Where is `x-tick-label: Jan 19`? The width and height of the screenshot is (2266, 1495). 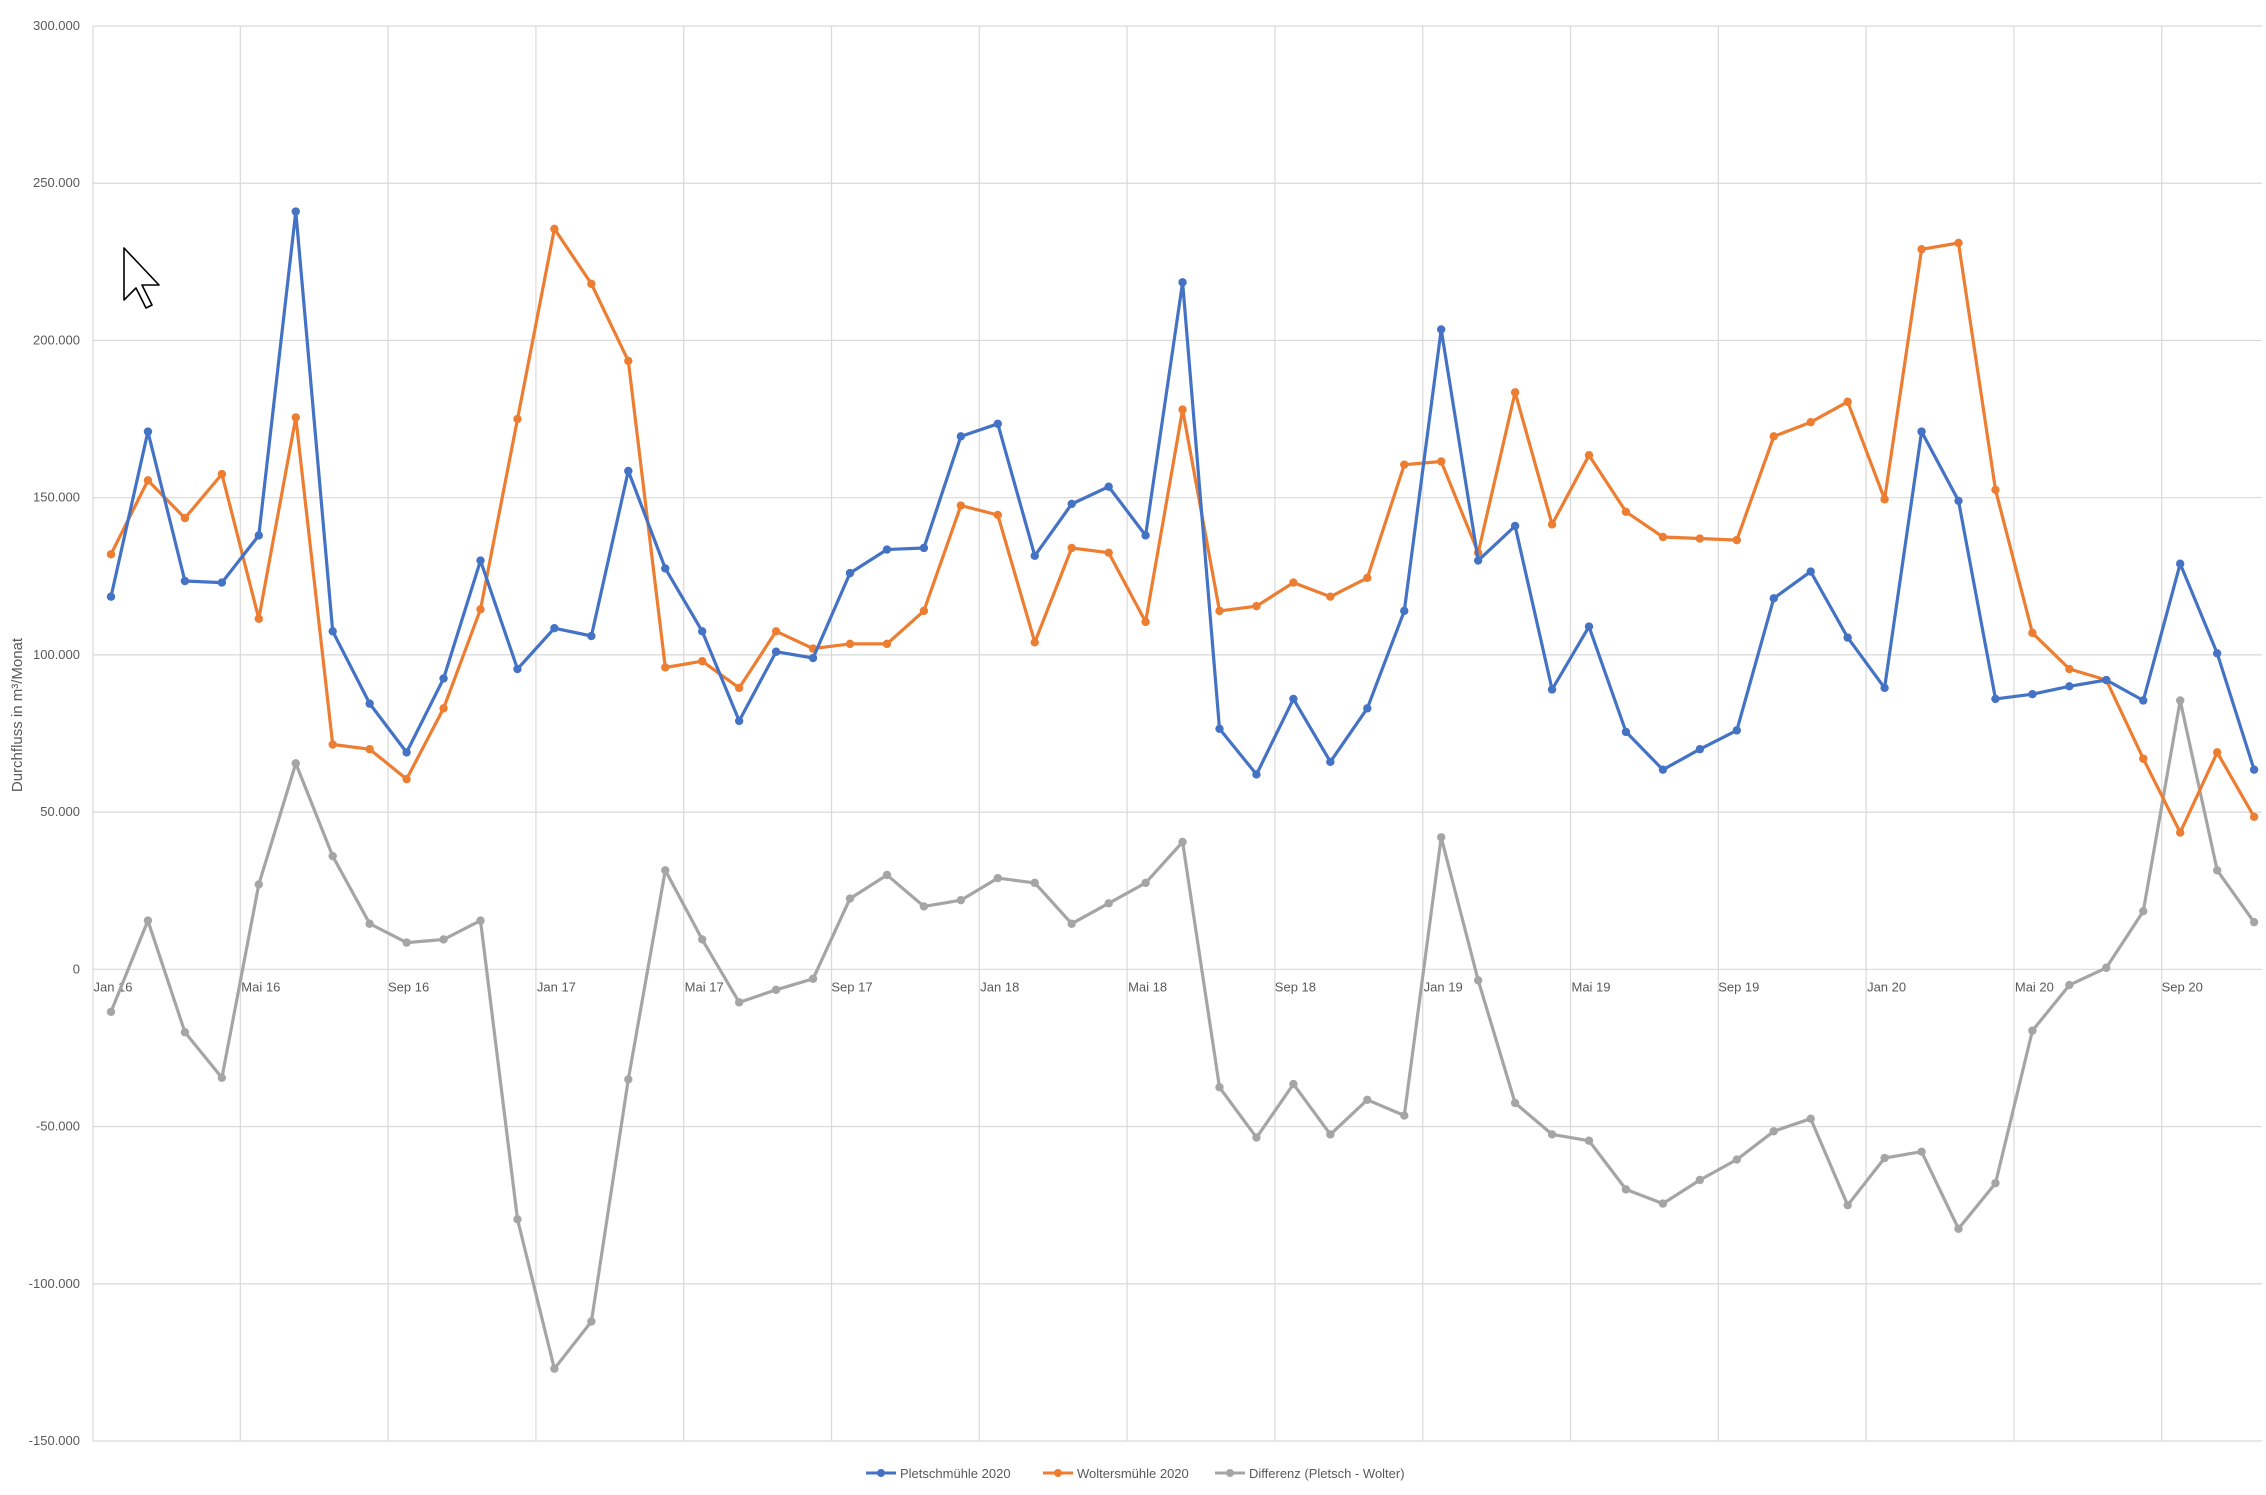
x-tick-label: Jan 19 is located at coordinates (1443, 986).